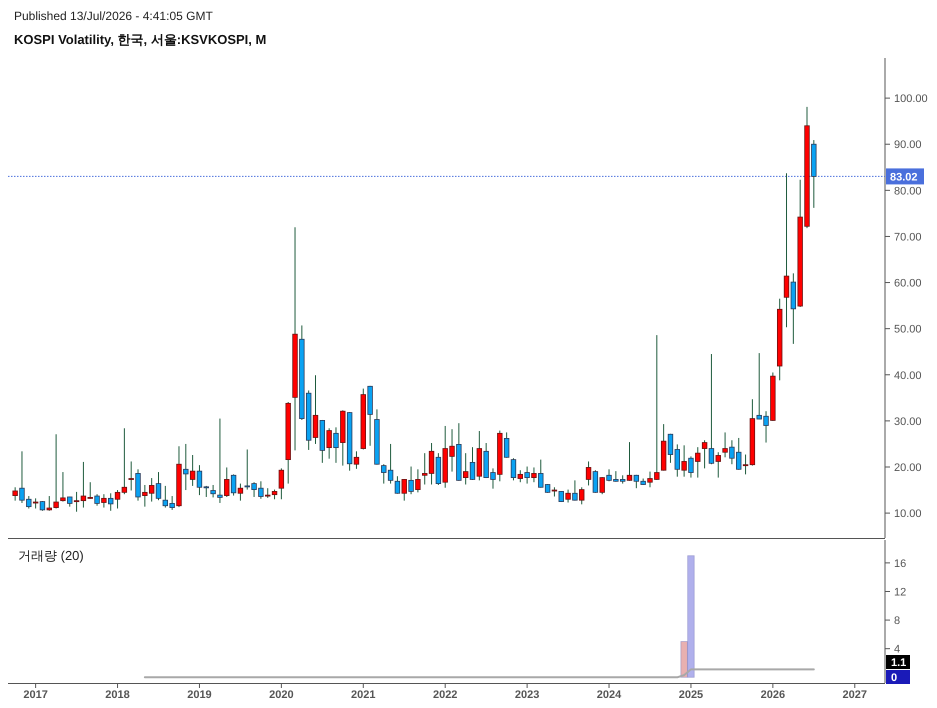 This screenshot has height=708, width=937. What do you see at coordinates (35, 695) in the screenshot?
I see `x-tick-label: 2017` at bounding box center [35, 695].